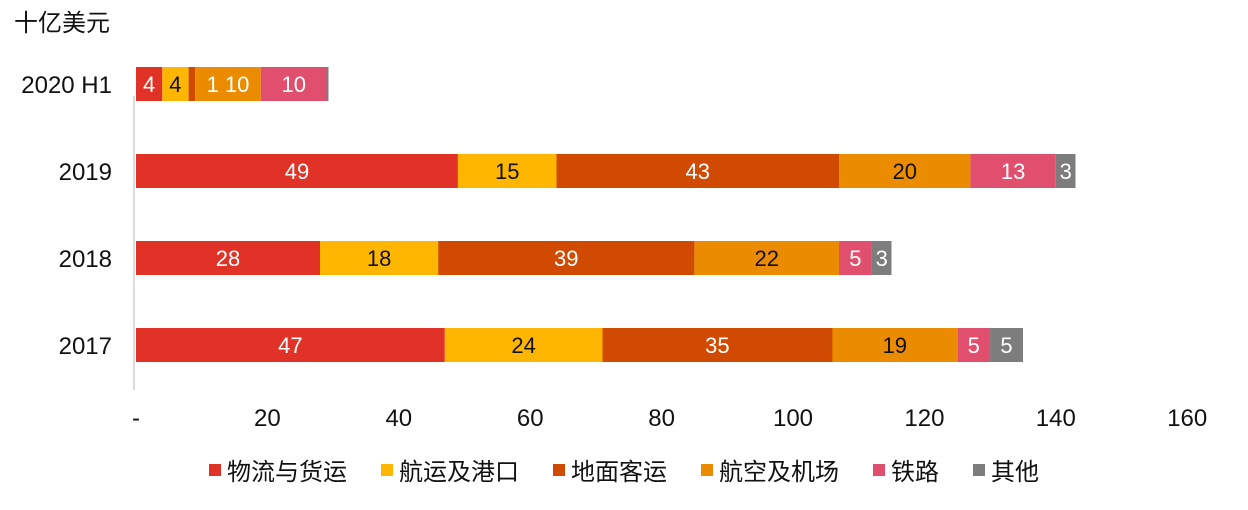  I want to click on legend-label: 物流与货运, so click(287, 472).